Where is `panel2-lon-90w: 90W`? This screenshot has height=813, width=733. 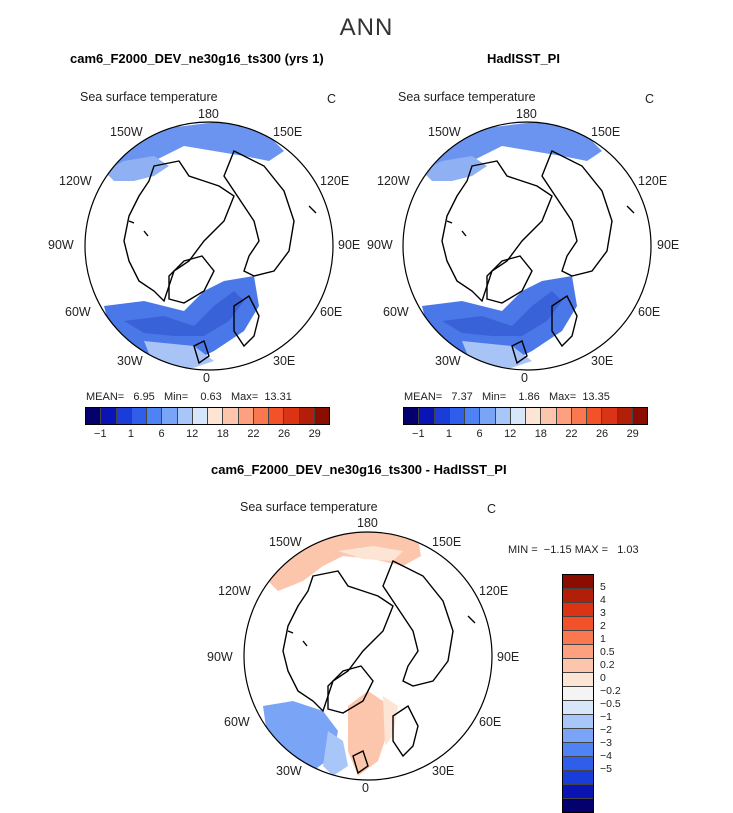
panel2-lon-90w: 90W is located at coordinates (380, 245).